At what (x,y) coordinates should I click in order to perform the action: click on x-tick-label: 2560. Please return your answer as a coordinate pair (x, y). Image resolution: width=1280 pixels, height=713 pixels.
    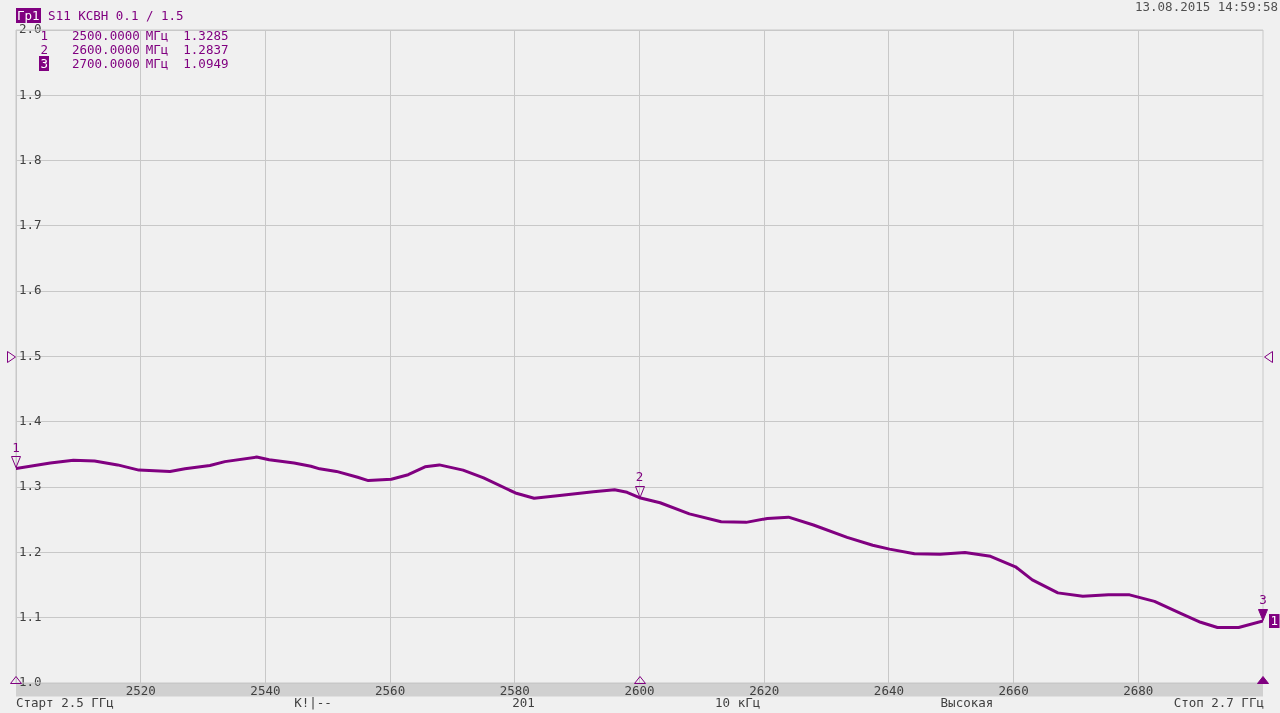
    Looking at the image, I should click on (390, 690).